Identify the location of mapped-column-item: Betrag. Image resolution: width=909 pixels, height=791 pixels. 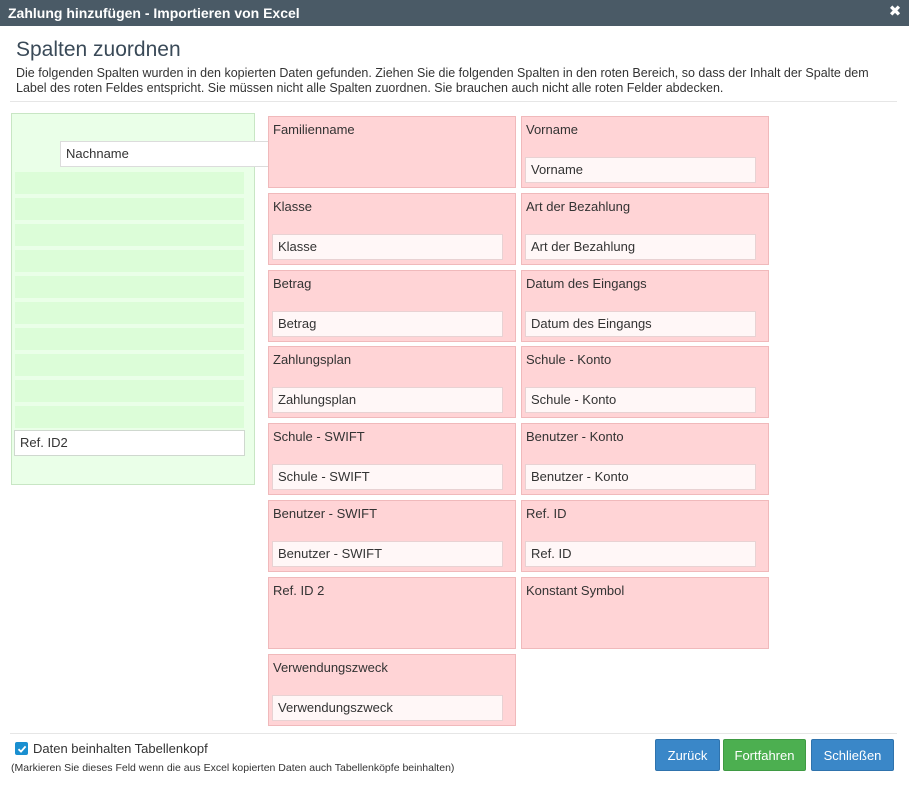
(387, 324).